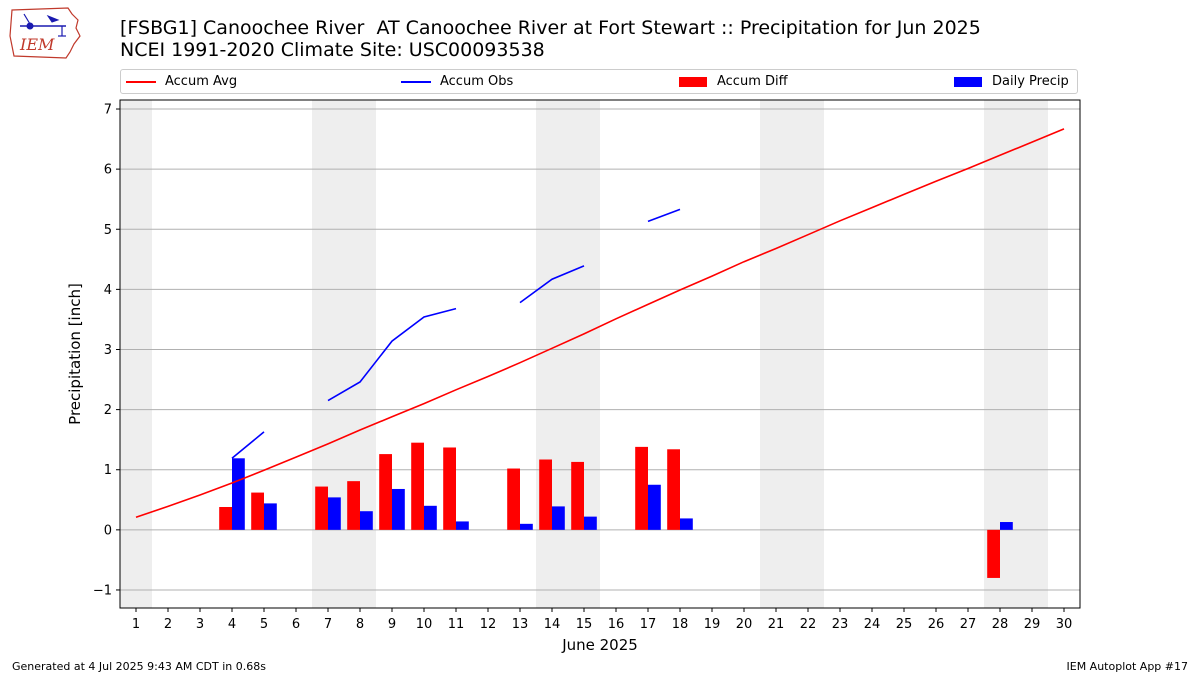  What do you see at coordinates (808, 624) in the screenshot?
I see `x-tick-label: 22` at bounding box center [808, 624].